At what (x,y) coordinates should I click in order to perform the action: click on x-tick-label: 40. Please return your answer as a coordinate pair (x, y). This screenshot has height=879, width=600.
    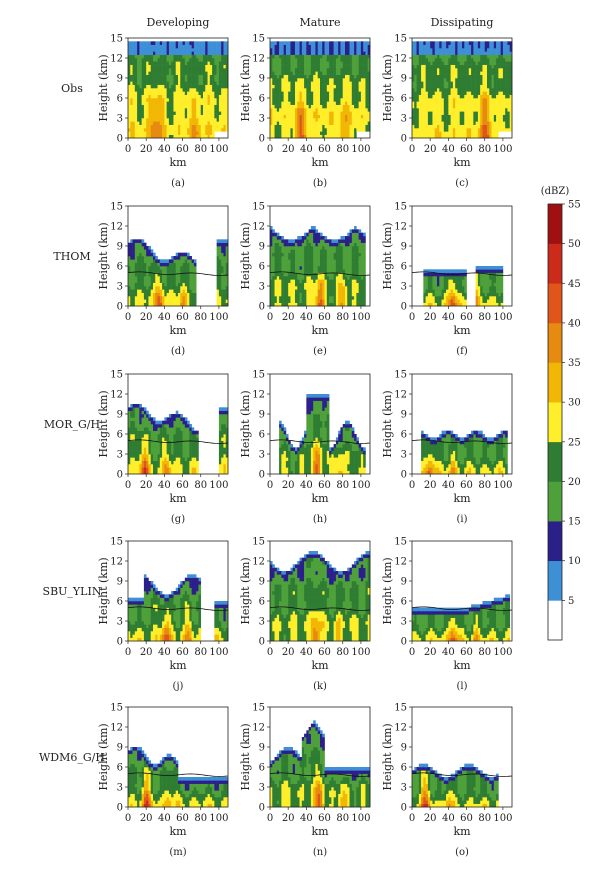
    Looking at the image, I should click on (306, 149).